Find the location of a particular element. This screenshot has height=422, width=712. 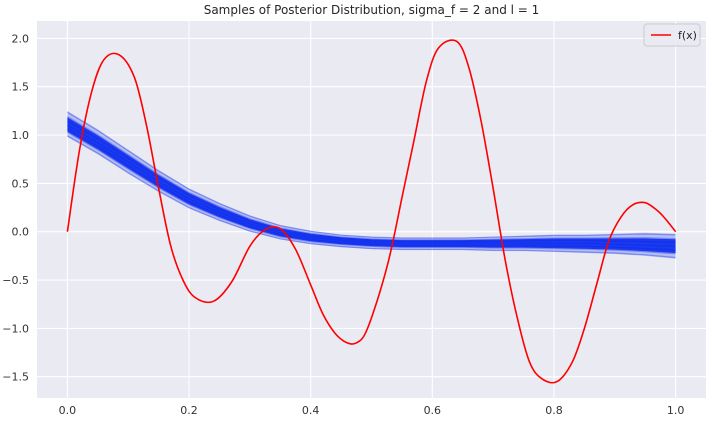

y-tick-label: 0.5 is located at coordinates (21, 183).